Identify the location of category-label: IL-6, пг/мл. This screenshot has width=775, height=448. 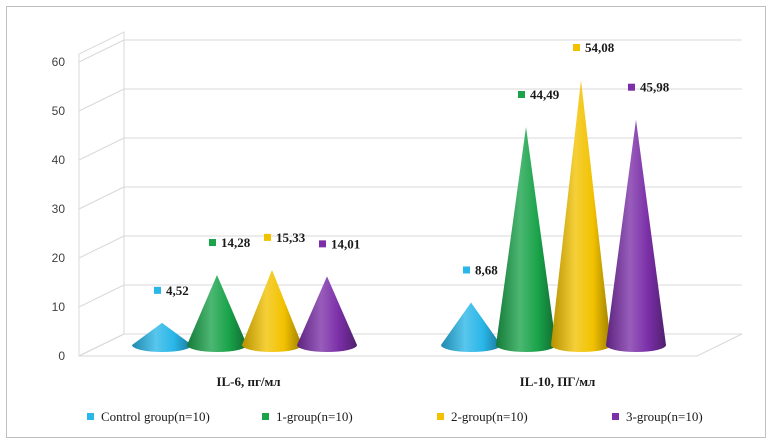
(248, 381).